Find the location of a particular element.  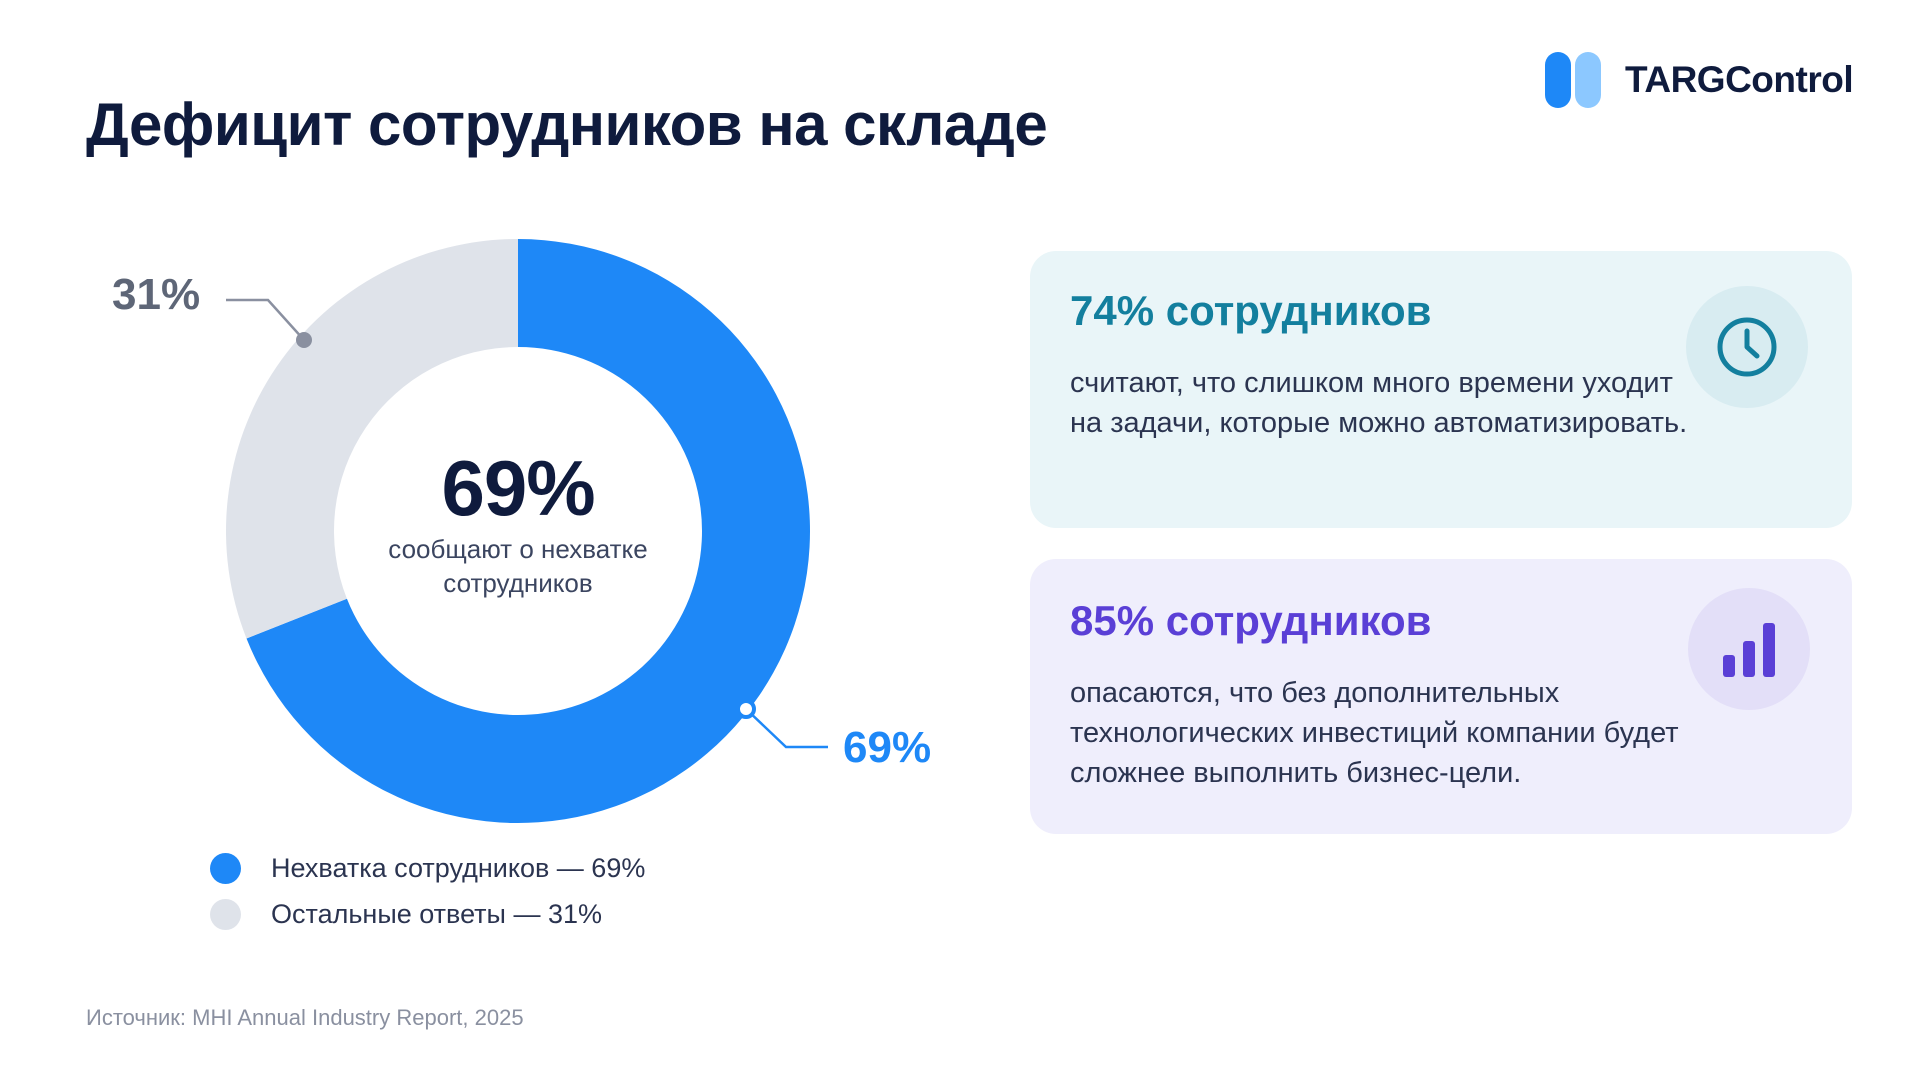

slice-label-rest: 31% is located at coordinates (156, 294).